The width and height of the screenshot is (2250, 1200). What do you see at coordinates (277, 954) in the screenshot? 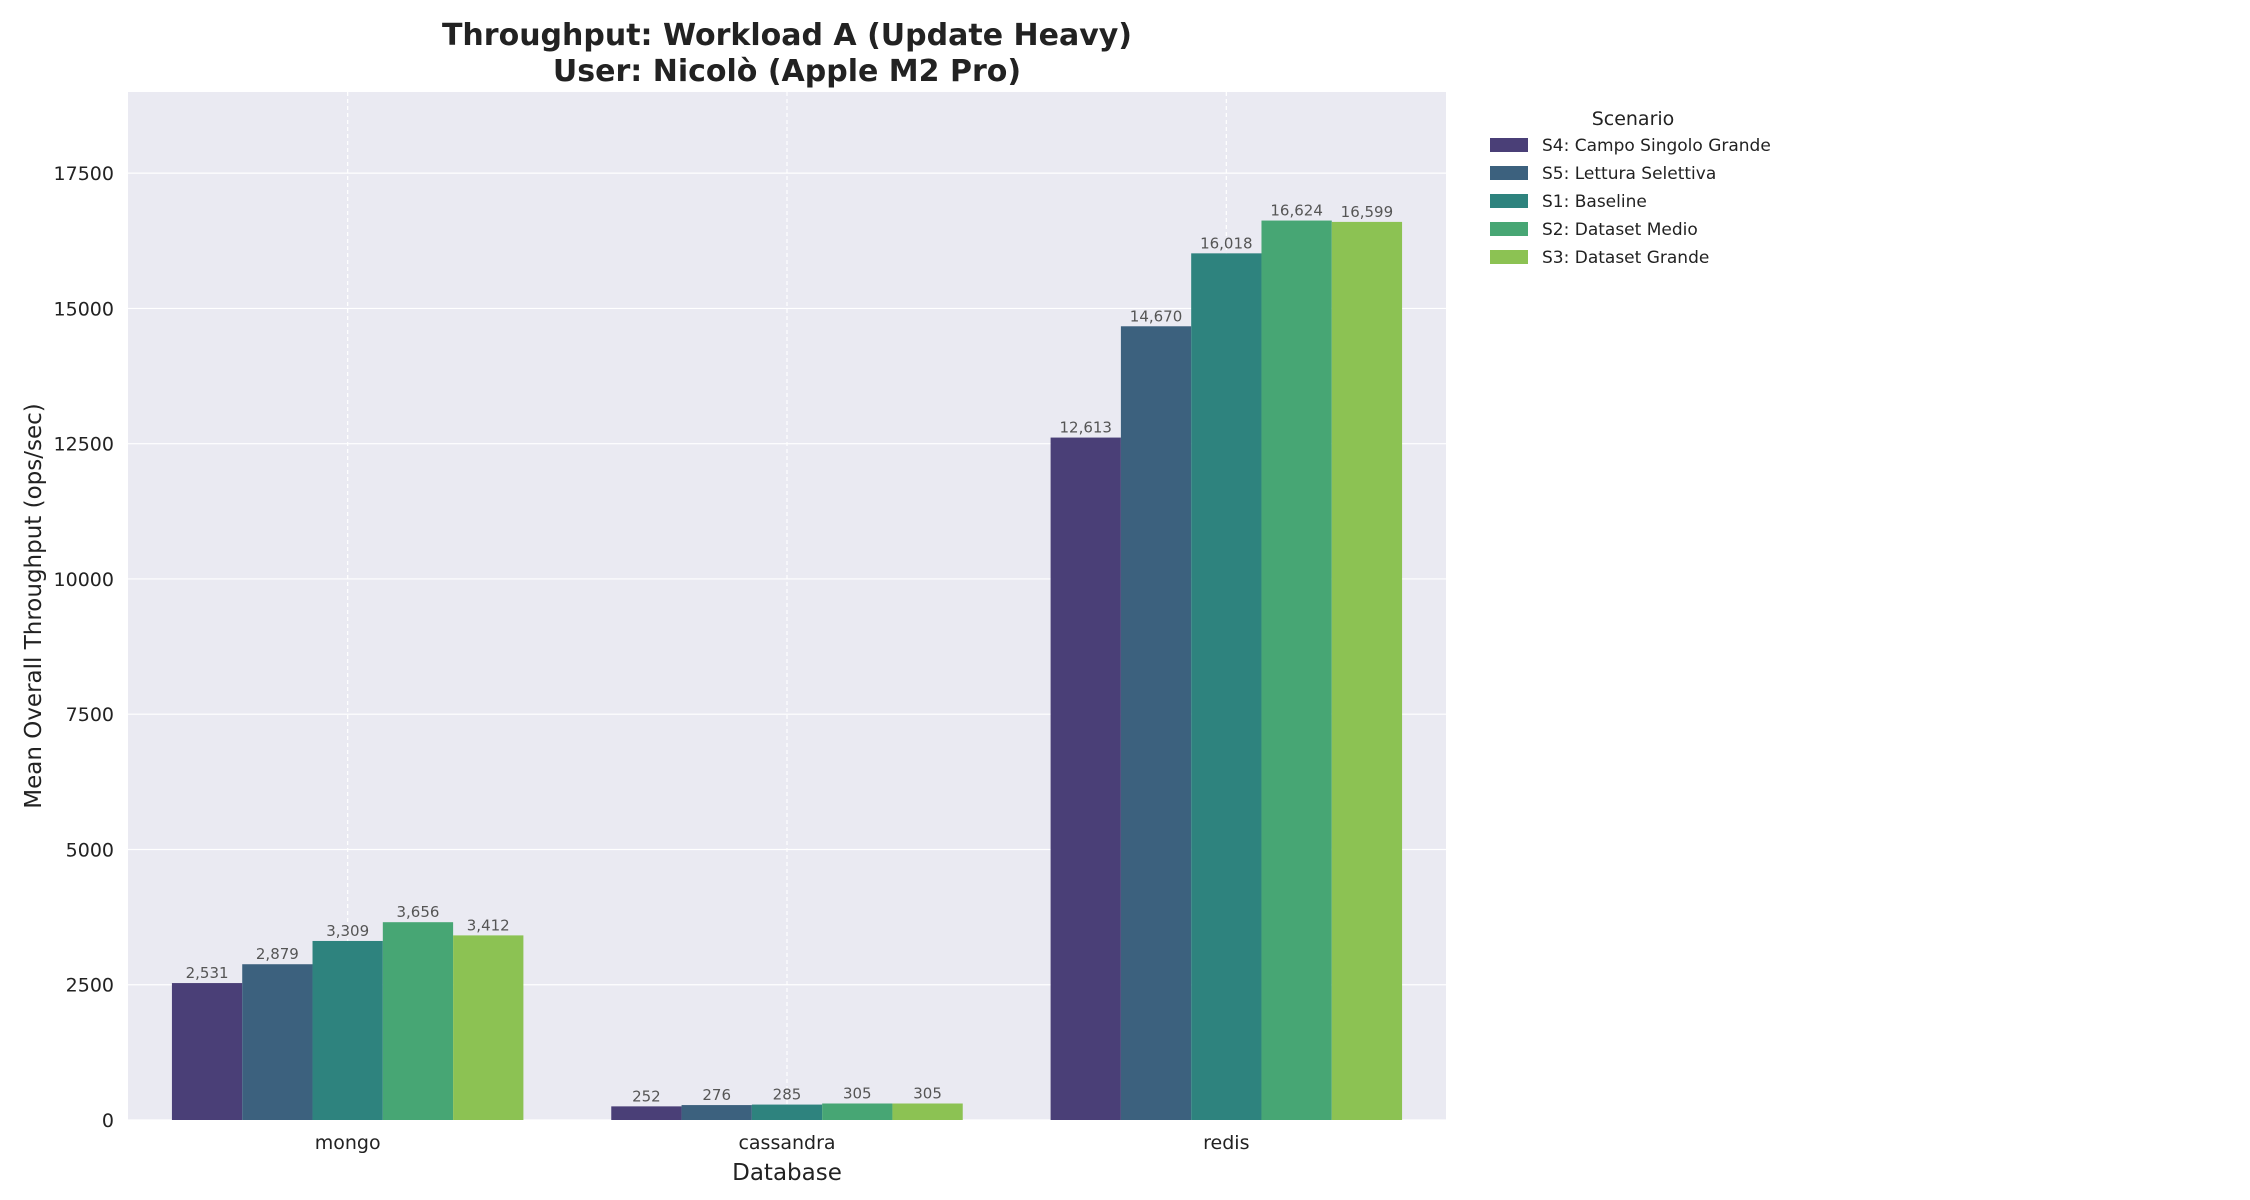
I see `bar-value-label: 2,879` at bounding box center [277, 954].